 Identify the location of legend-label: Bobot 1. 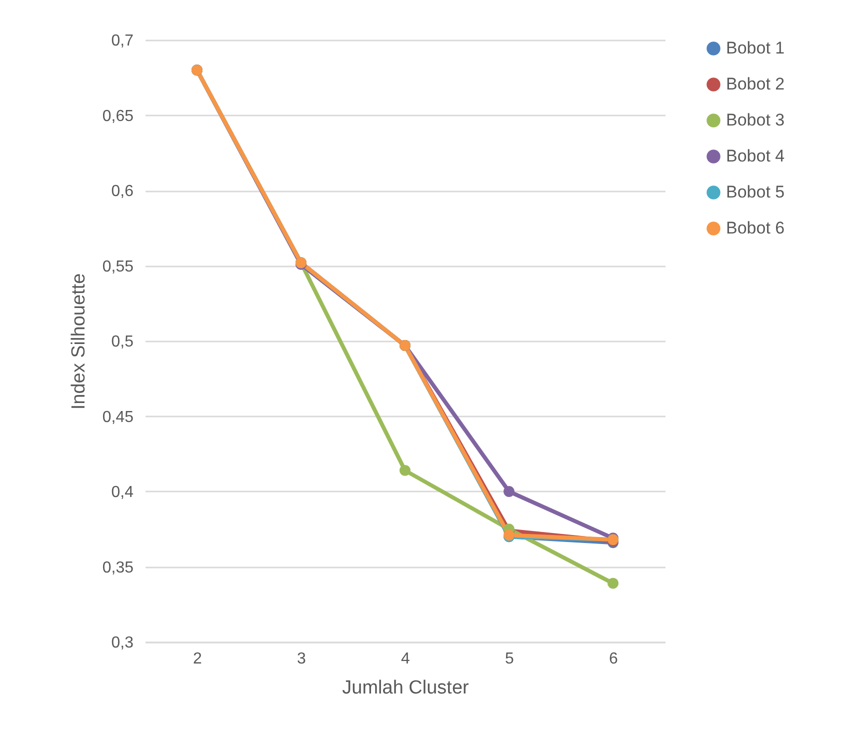
(755, 48).